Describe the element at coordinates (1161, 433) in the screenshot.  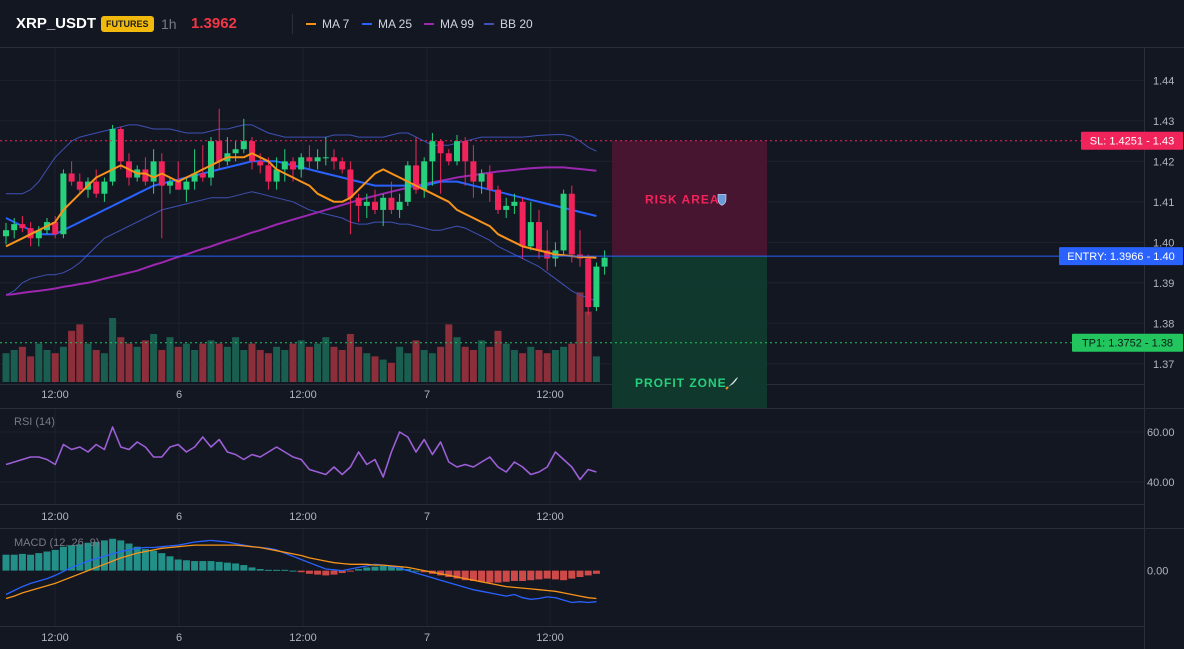
I see `rsi-tick-label: 60.00` at that location.